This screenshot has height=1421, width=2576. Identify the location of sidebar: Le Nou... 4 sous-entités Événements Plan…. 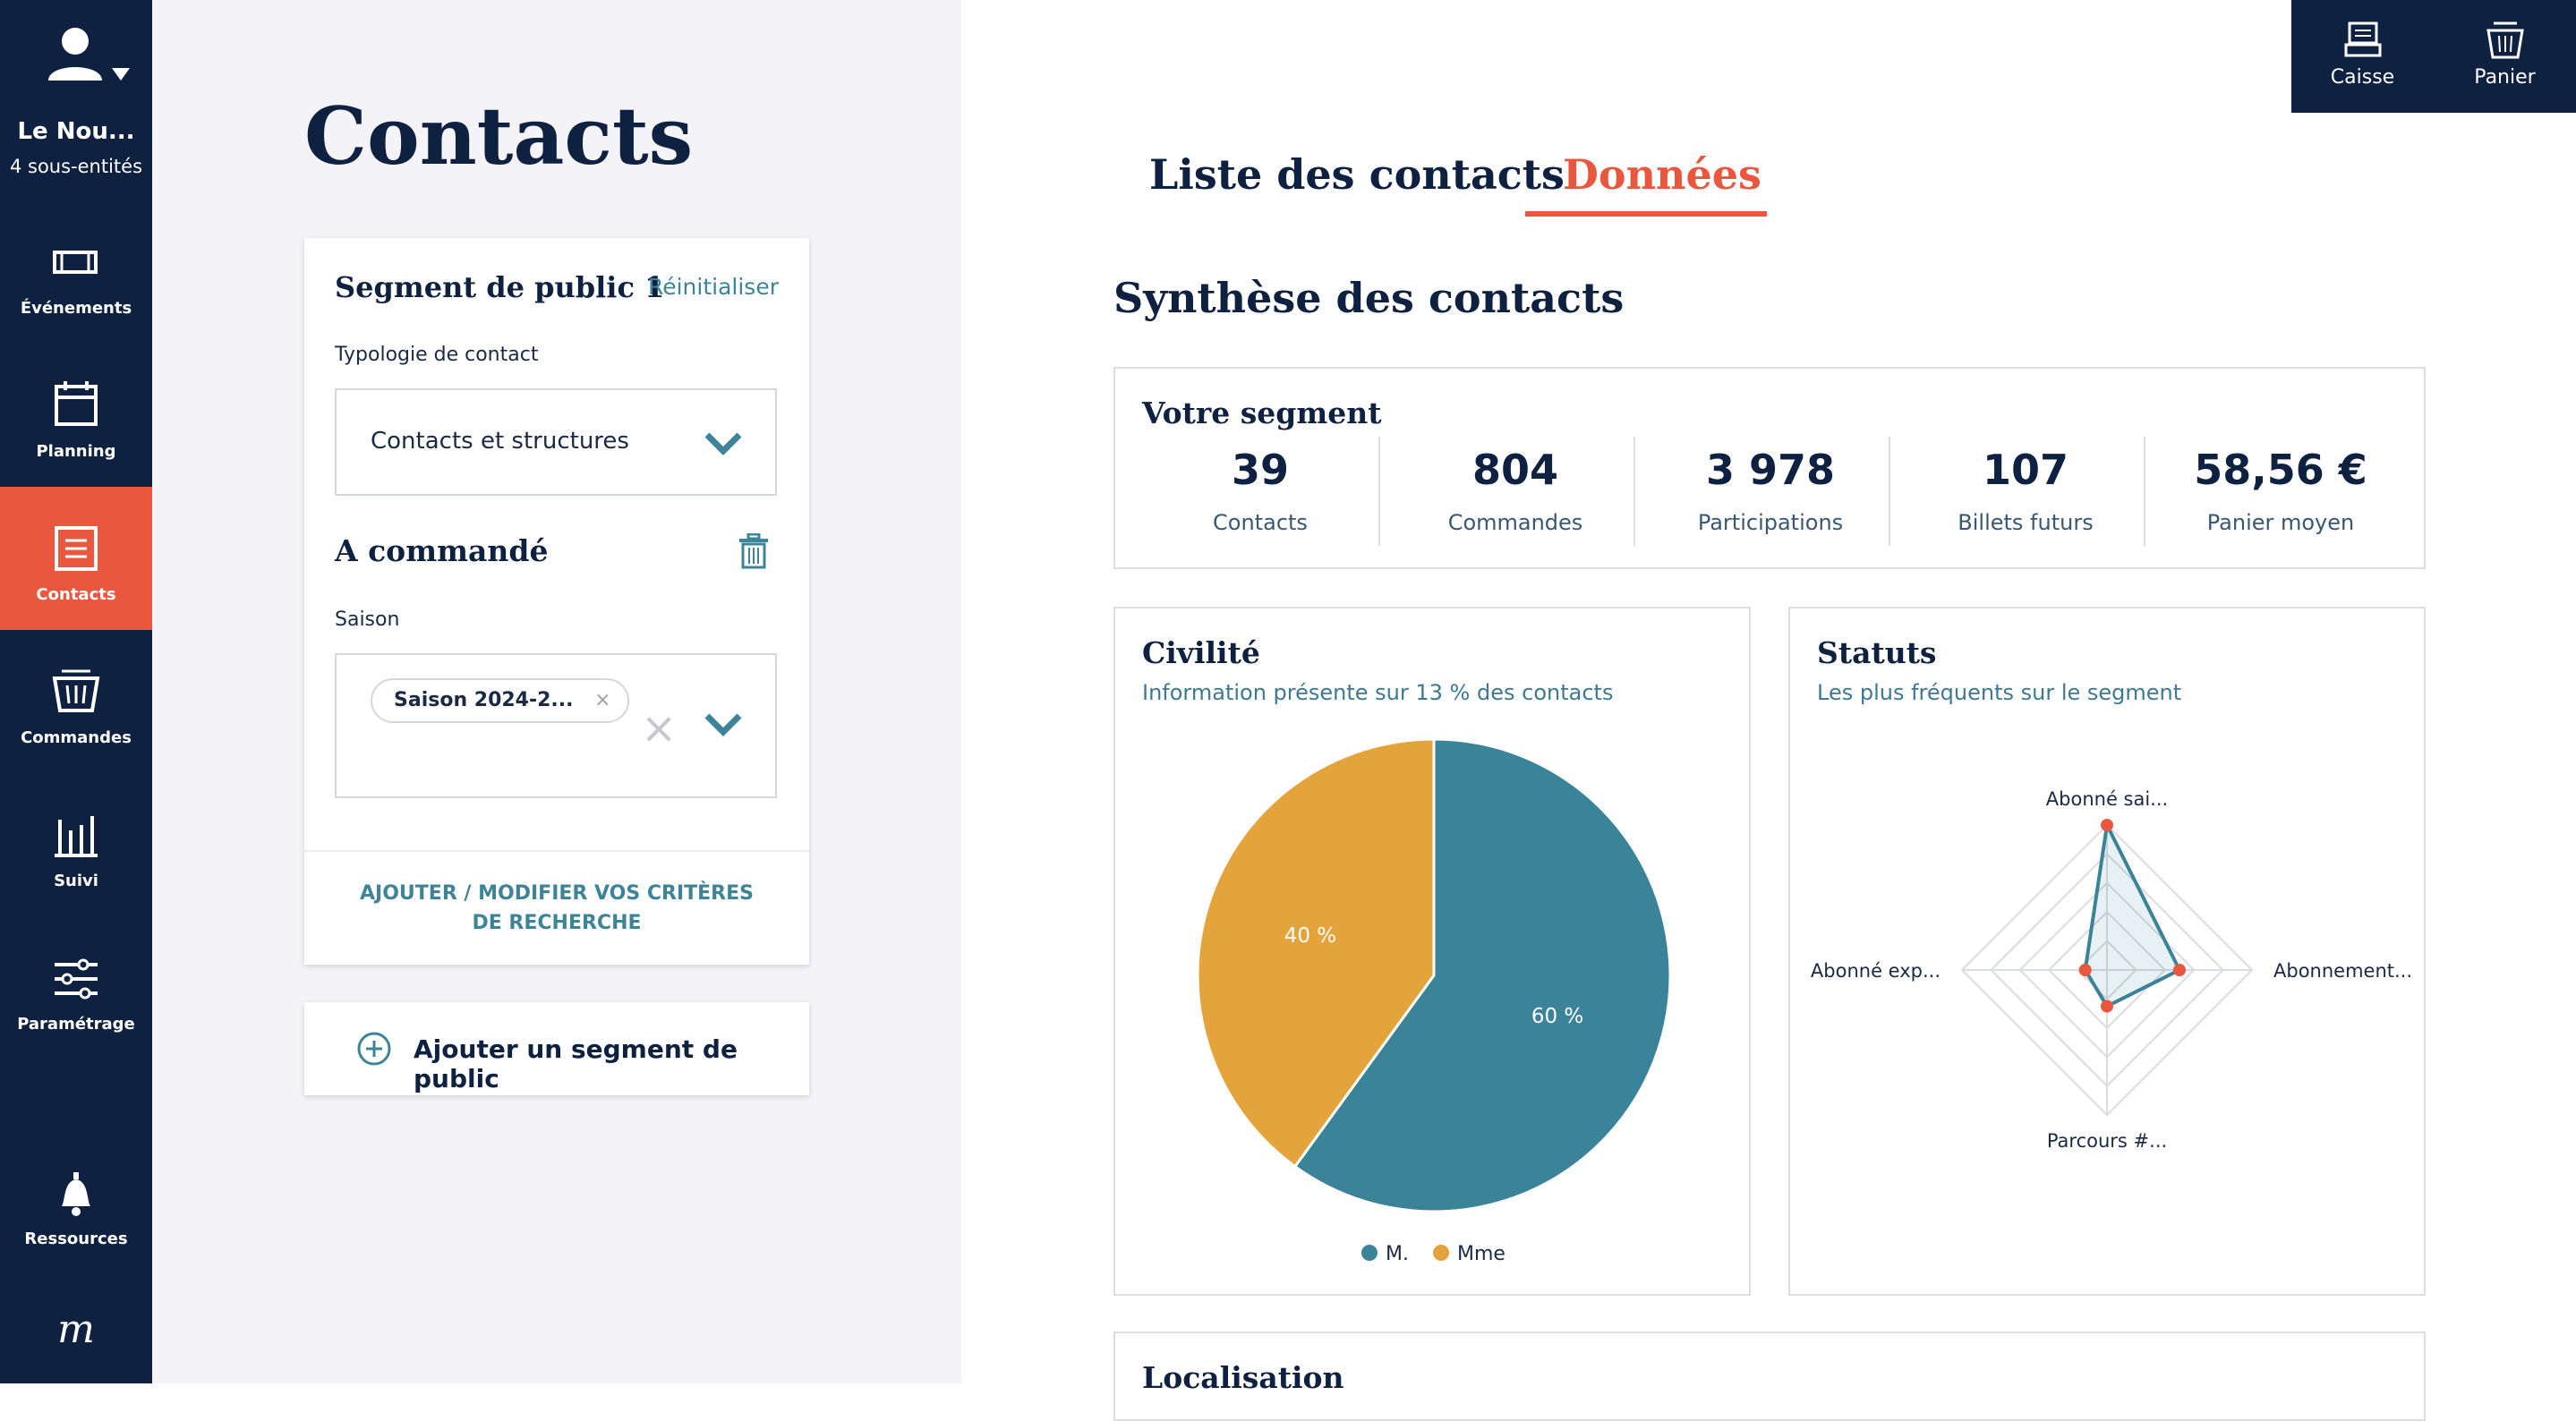
(76, 691).